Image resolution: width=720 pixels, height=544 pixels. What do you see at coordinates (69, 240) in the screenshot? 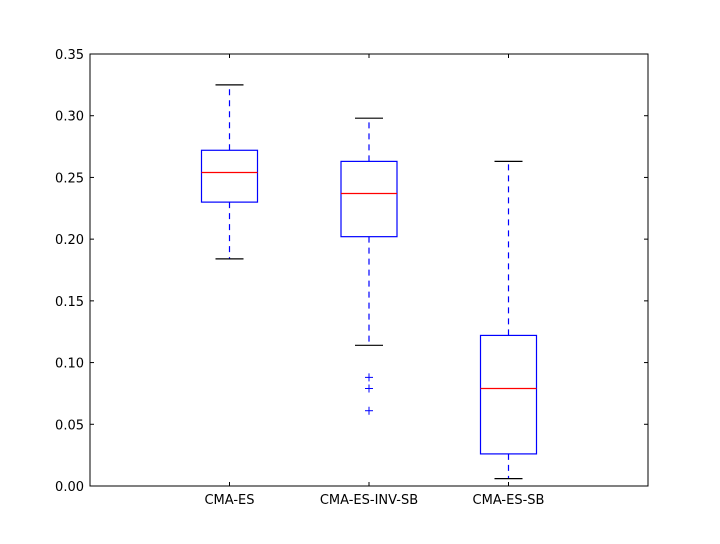
I see `y-tick-label: 0.20` at bounding box center [69, 240].